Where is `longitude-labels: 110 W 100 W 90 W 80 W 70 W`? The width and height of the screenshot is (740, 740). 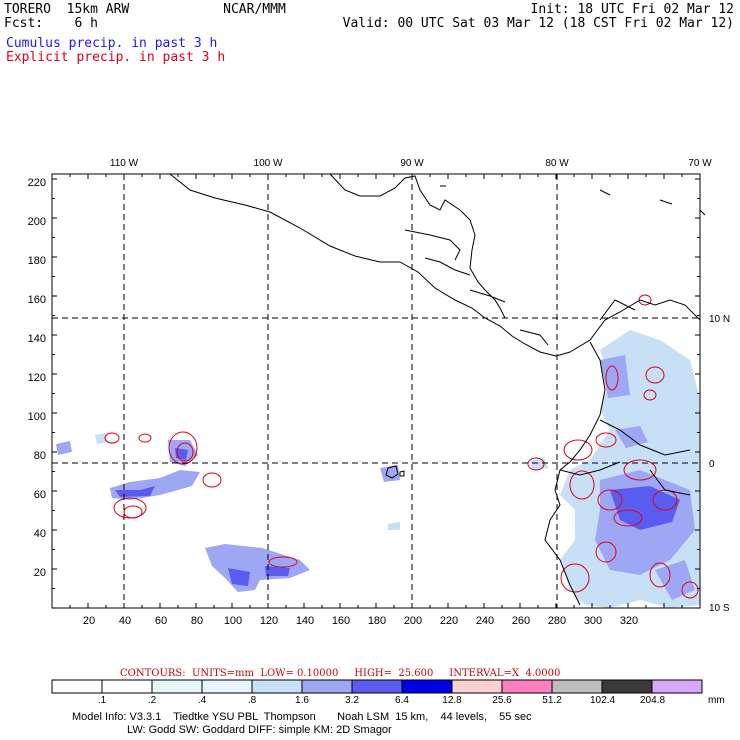
longitude-labels: 110 W 100 W 90 W 80 W 70 W is located at coordinates (411, 163).